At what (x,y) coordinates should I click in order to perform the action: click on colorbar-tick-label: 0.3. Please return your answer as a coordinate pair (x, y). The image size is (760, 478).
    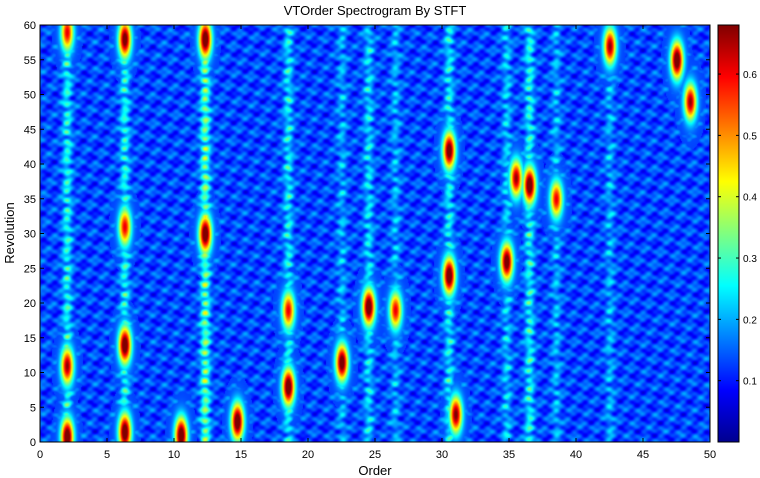
    Looking at the image, I should click on (750, 259).